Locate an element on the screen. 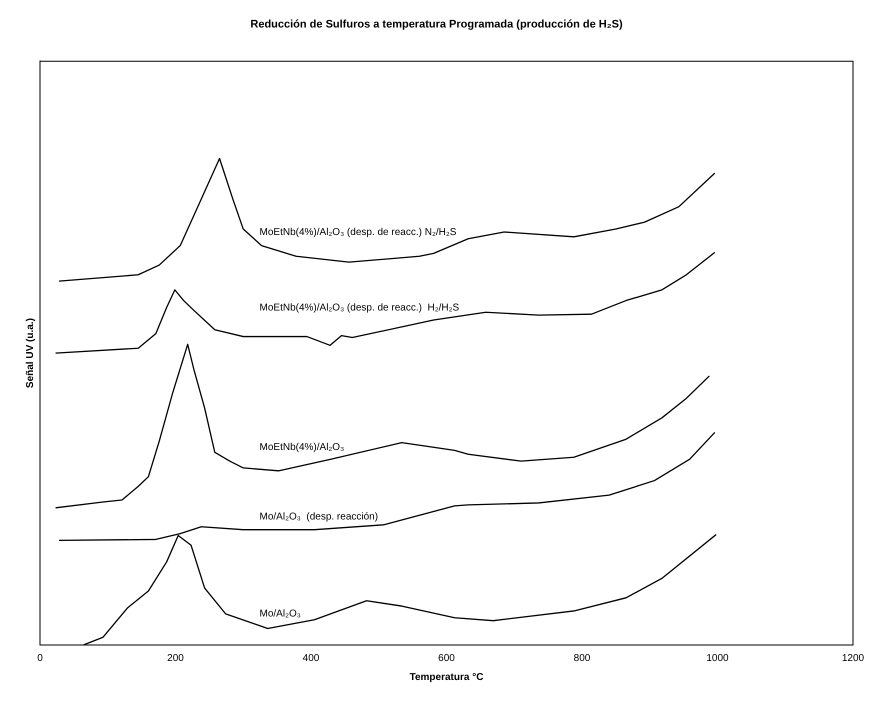 Image resolution: width=893 pixels, height=707 pixels. series-label: Mo/Al₂O₃ is located at coordinates (280, 614).